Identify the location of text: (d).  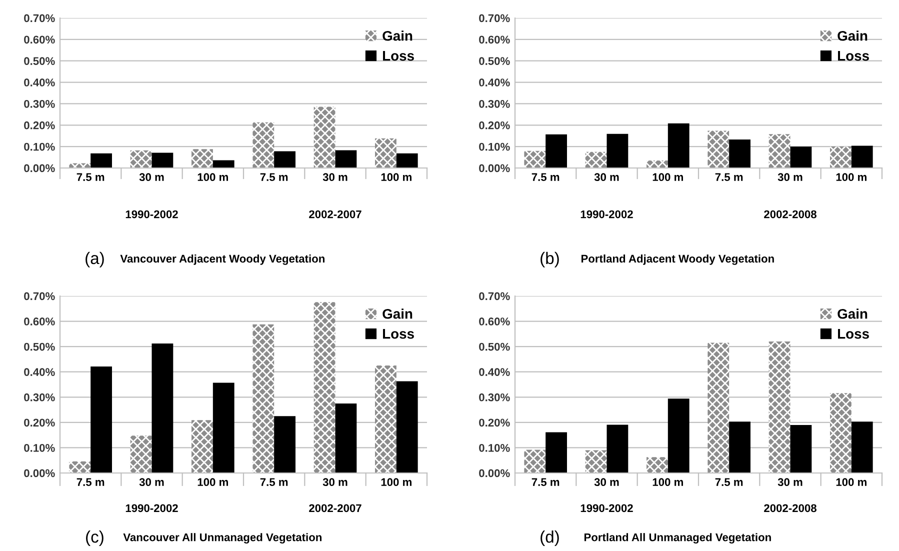
(549, 538).